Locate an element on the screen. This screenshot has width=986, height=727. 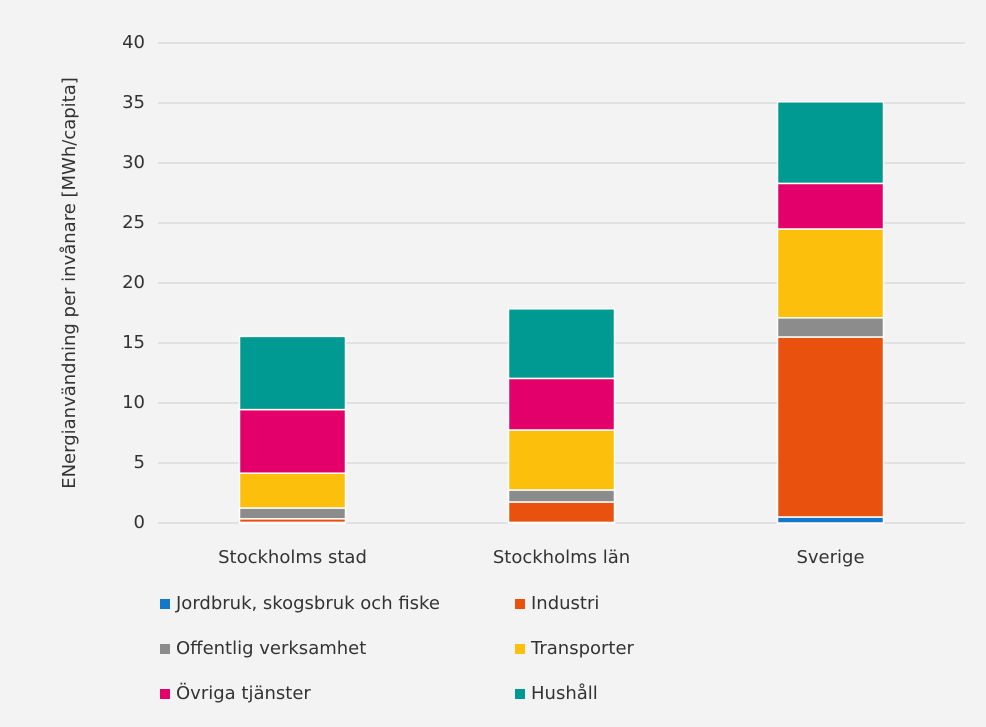
y-tick-label: 40 is located at coordinates (133, 42).